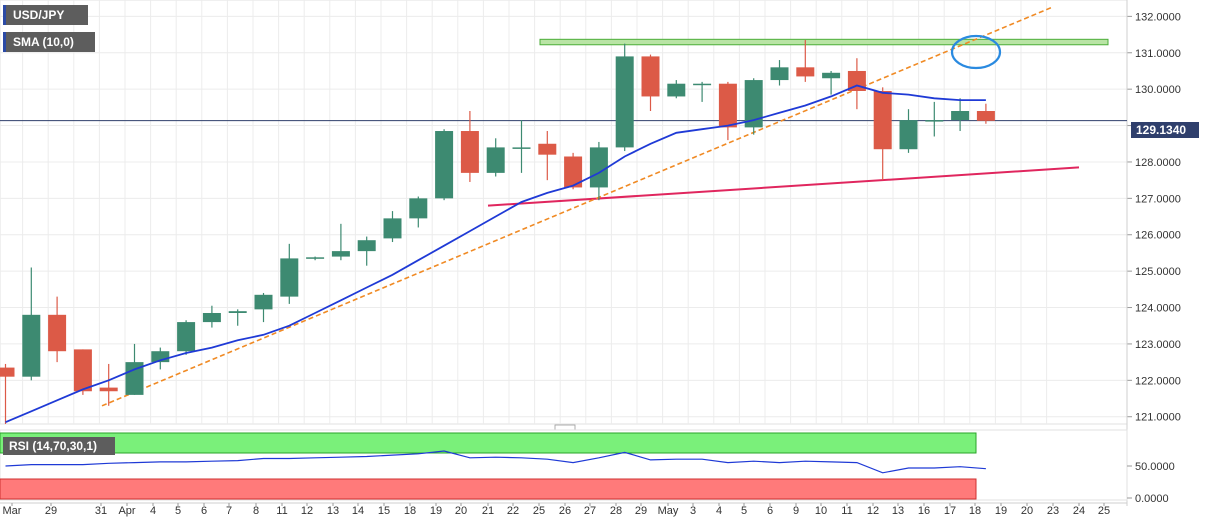 This screenshot has width=1207, height=526. What do you see at coordinates (495, 462) in the screenshot?
I see `rsi-line` at bounding box center [495, 462].